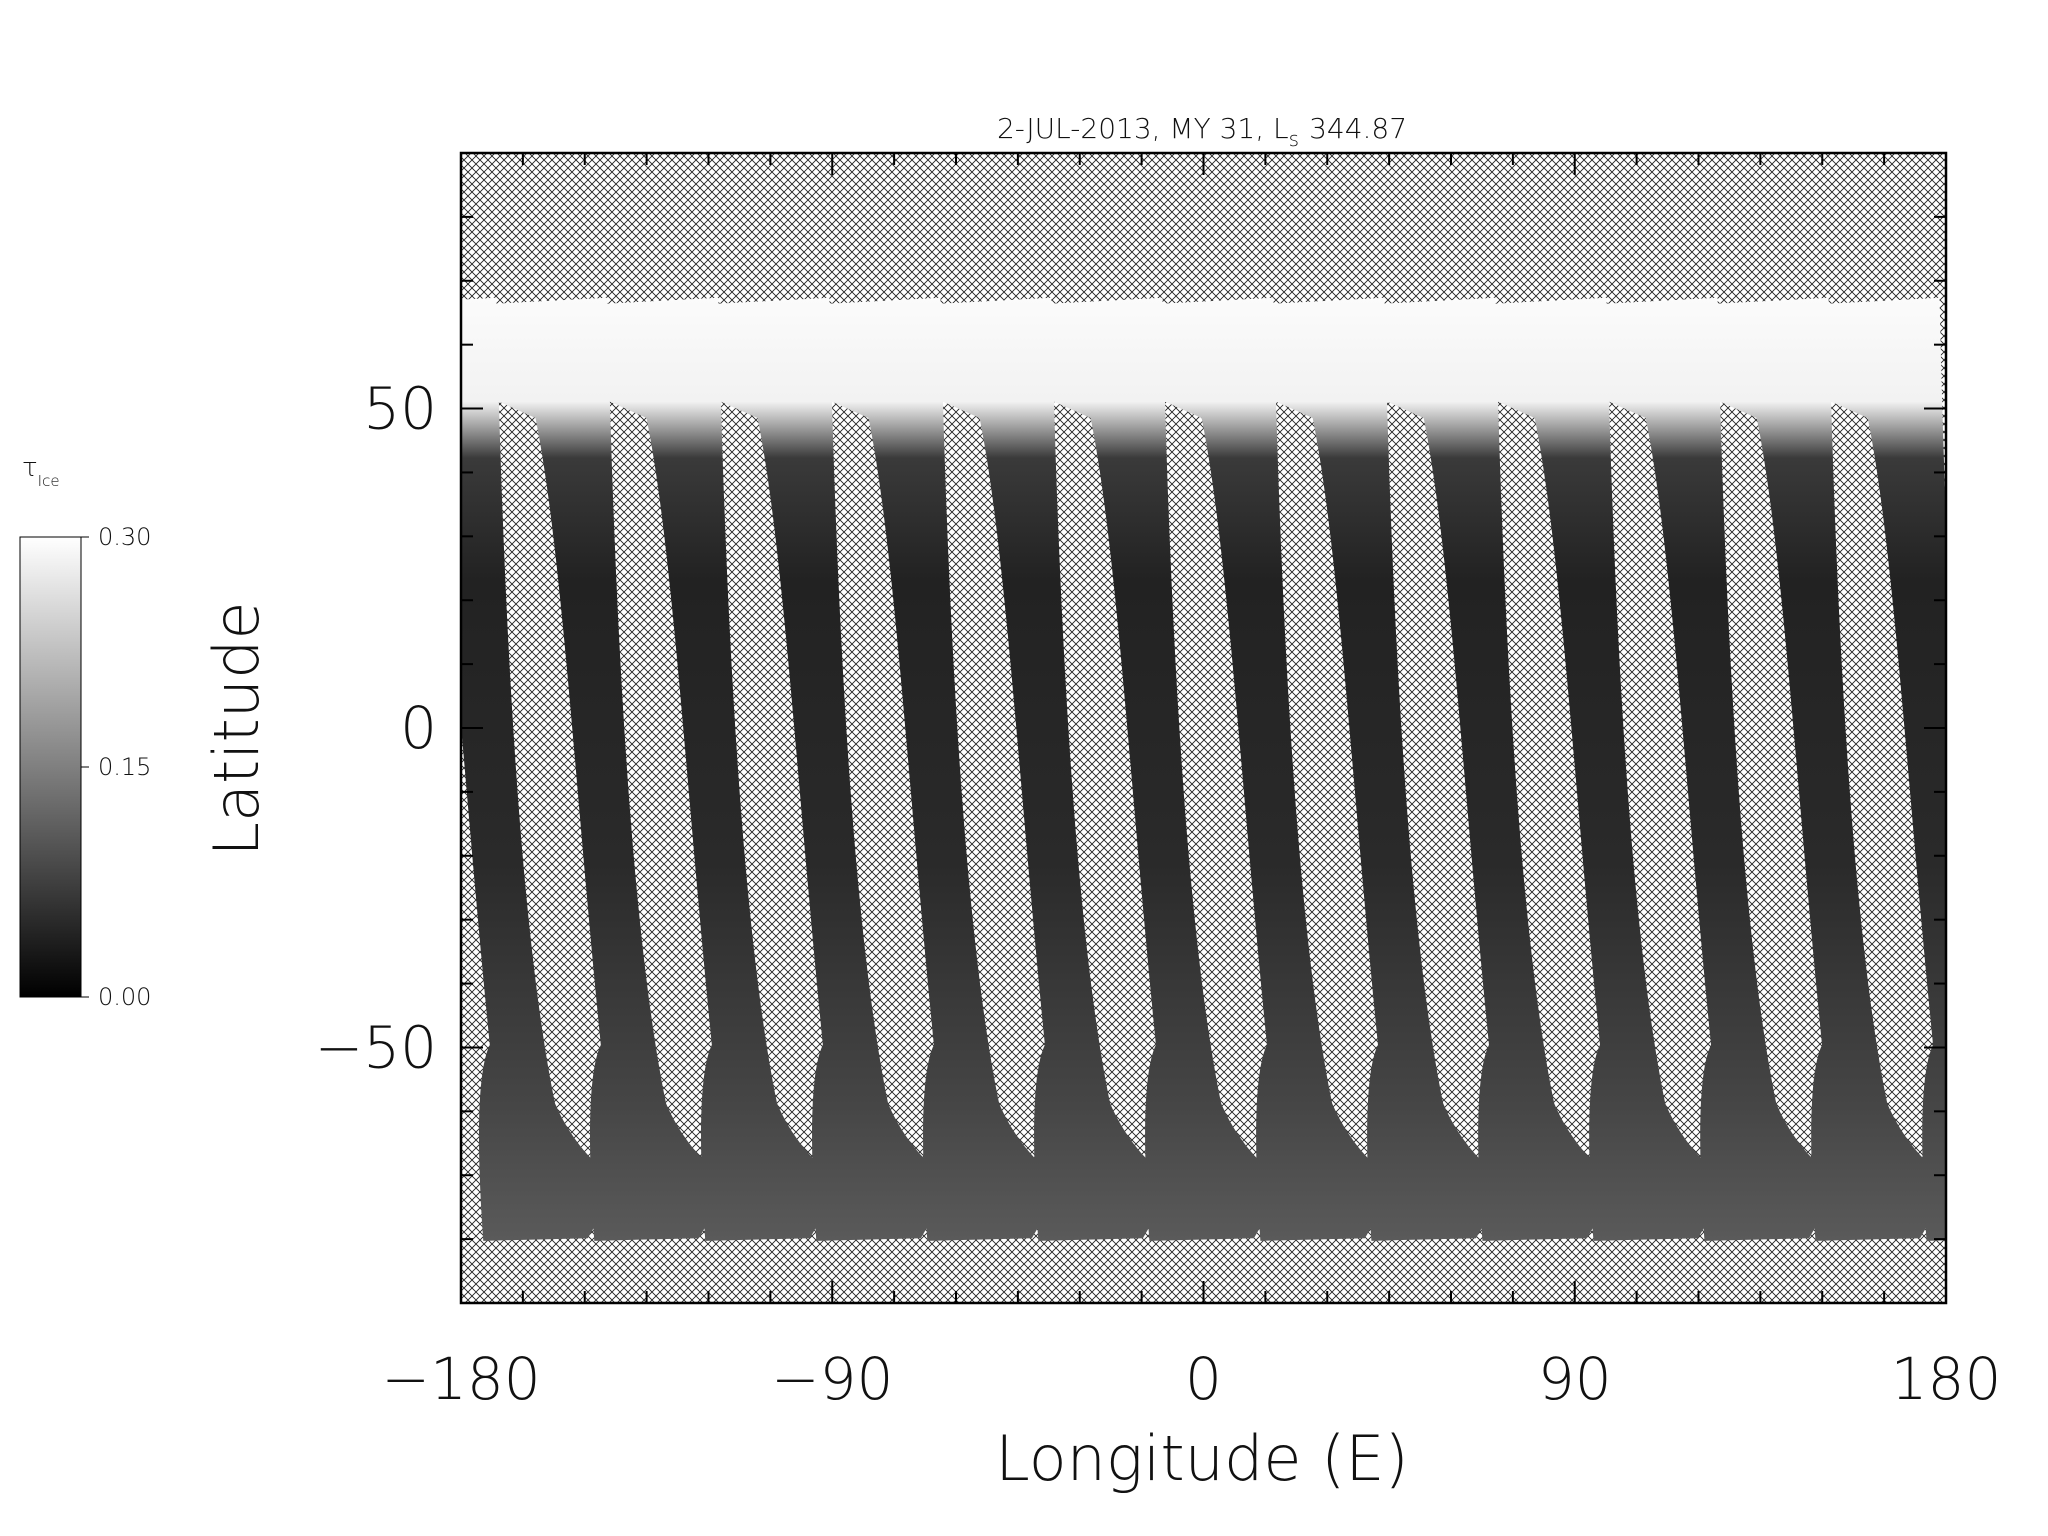 The height and width of the screenshot is (1536, 2048). I want to click on x-tick-label: 90, so click(1575, 1379).